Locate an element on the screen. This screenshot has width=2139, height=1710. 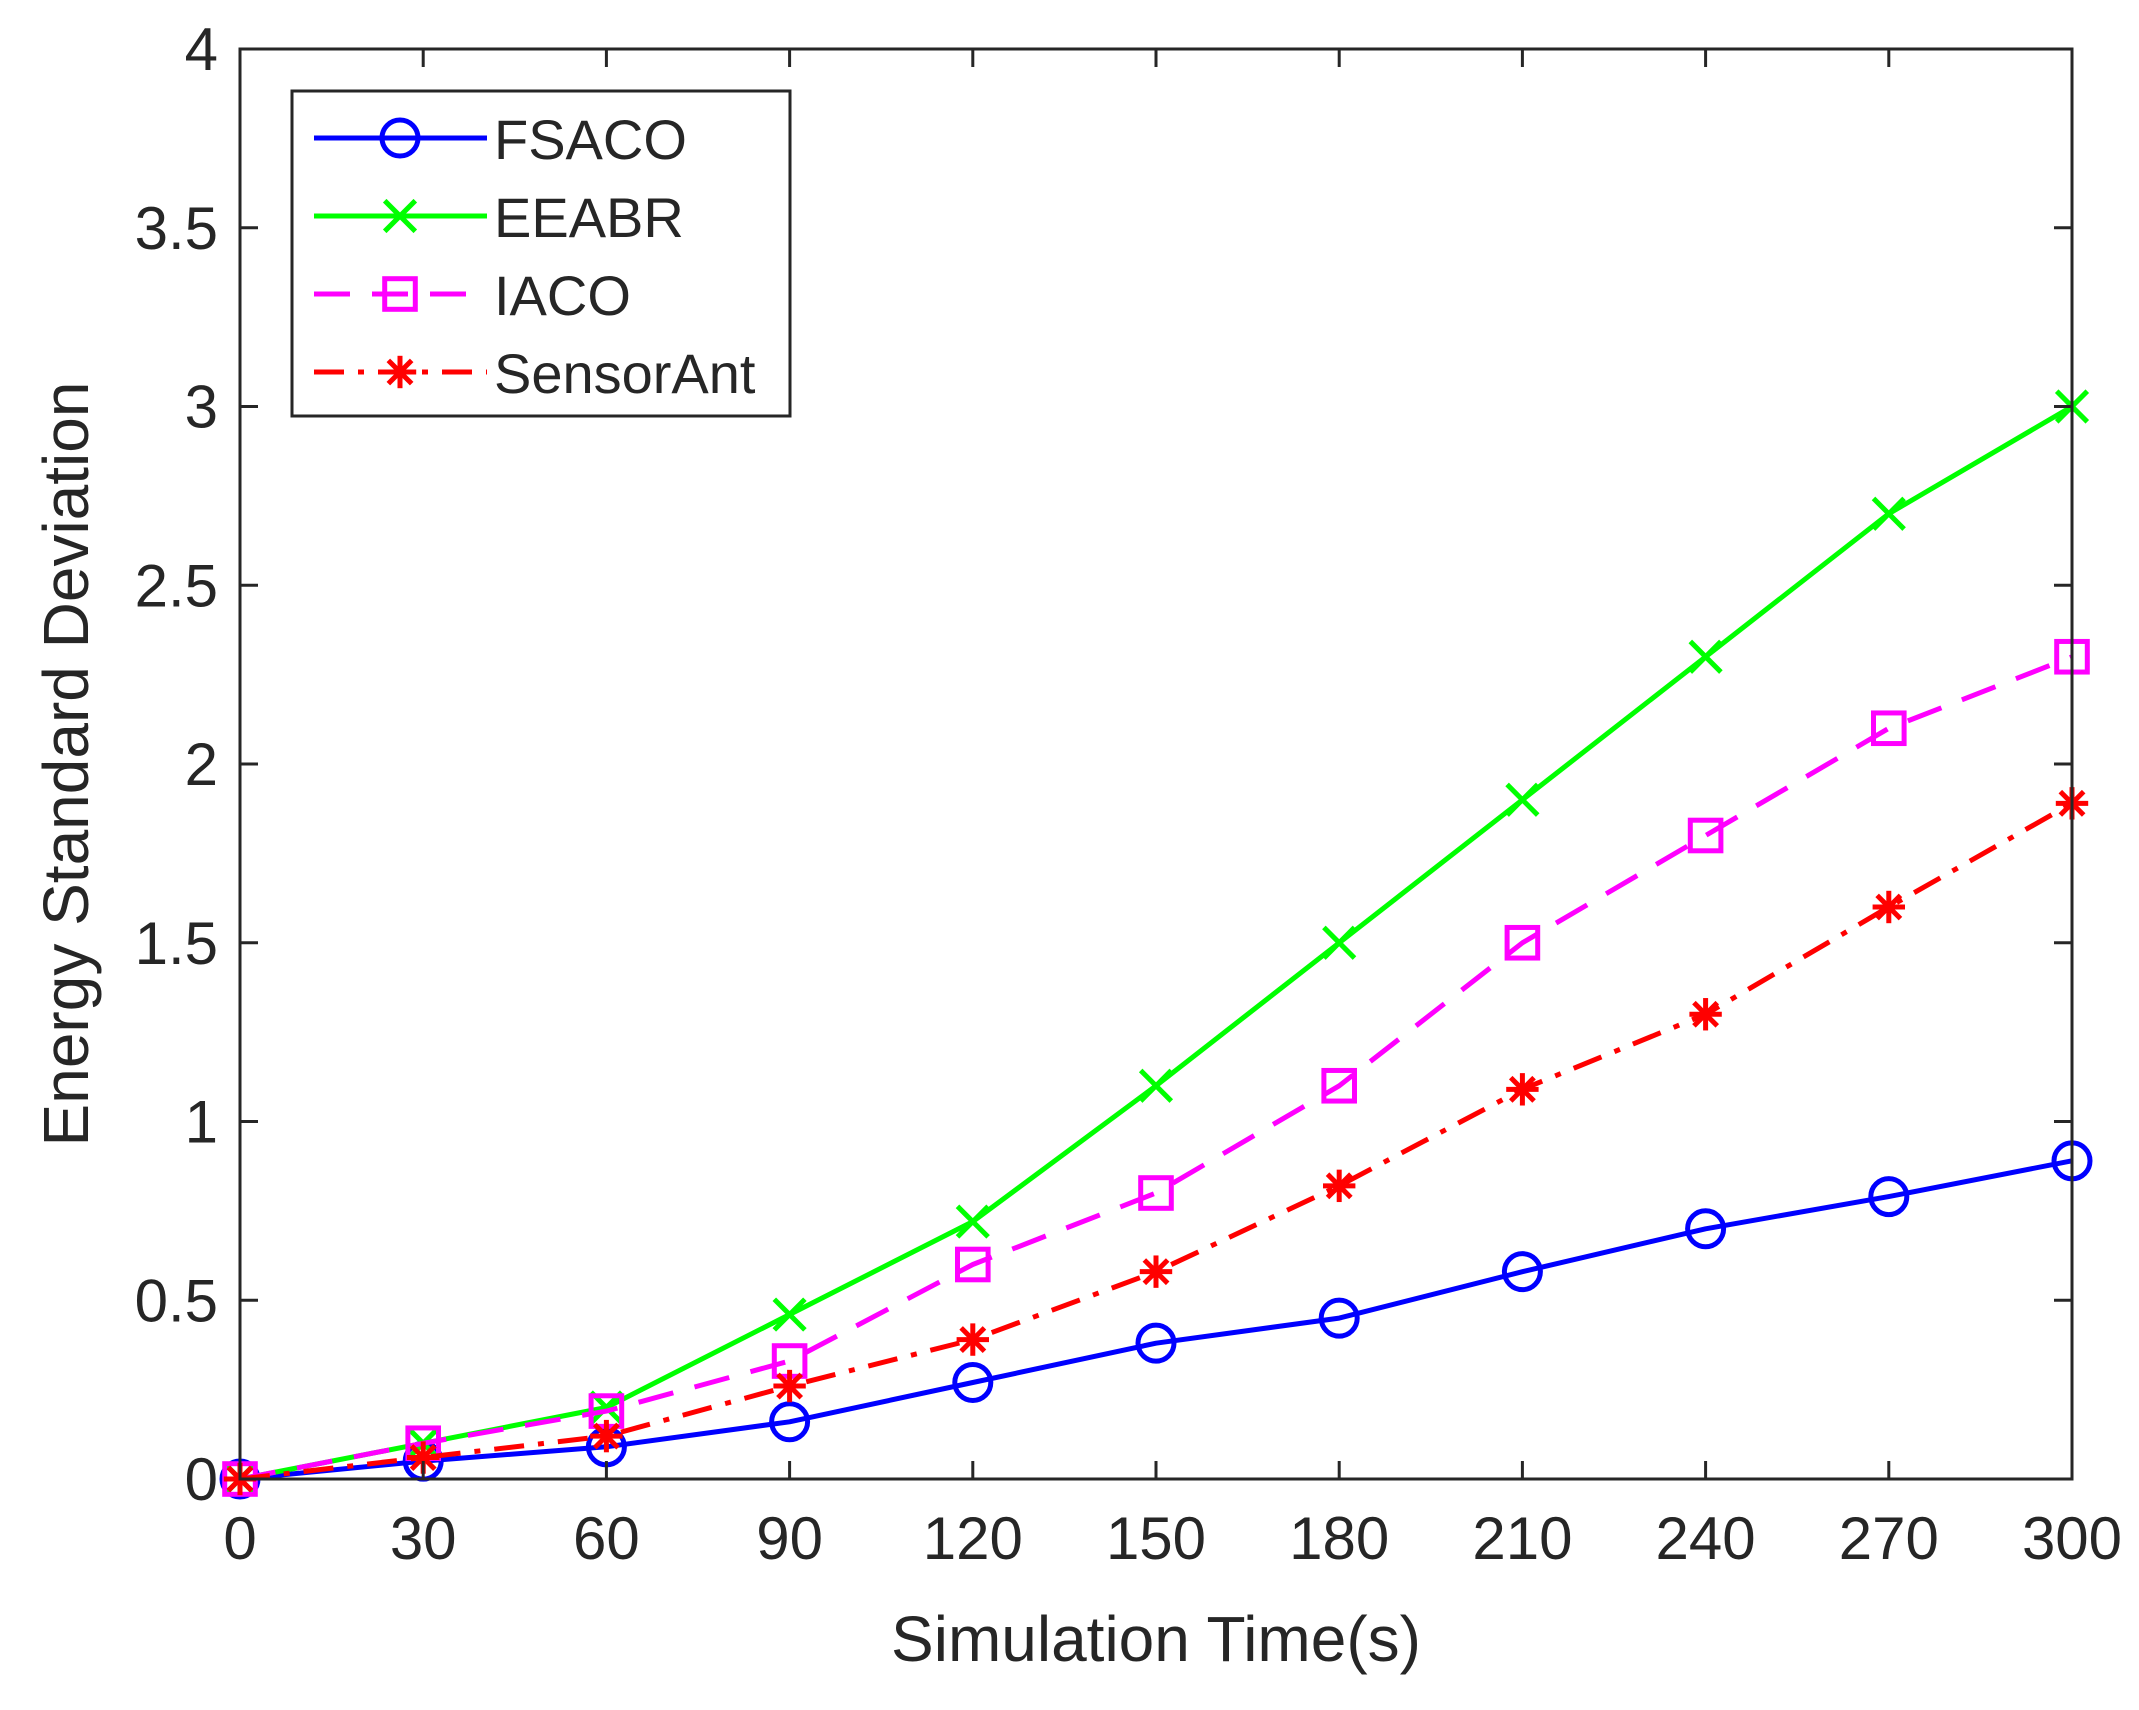
x-tick-label: 210 is located at coordinates (1522, 1538).